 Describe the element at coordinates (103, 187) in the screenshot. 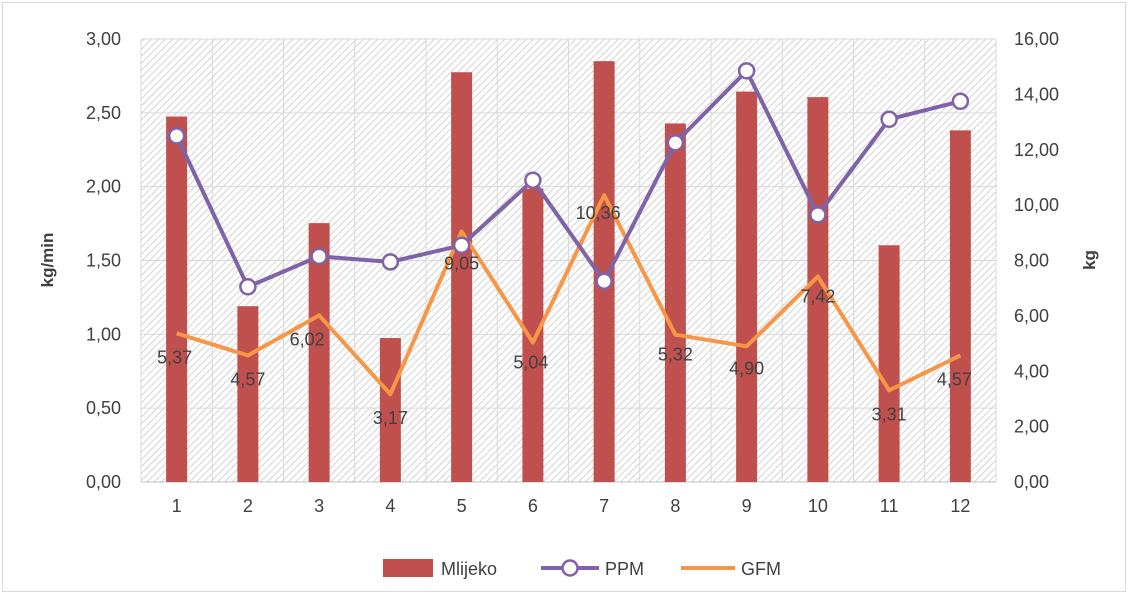

I see `left-tick-label: 2,00` at that location.